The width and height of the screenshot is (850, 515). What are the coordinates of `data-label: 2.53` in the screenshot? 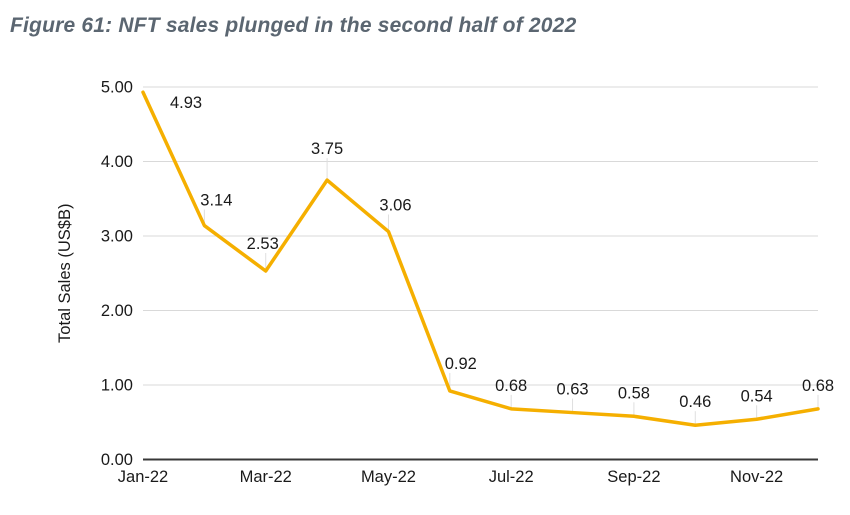 It's located at (263, 244).